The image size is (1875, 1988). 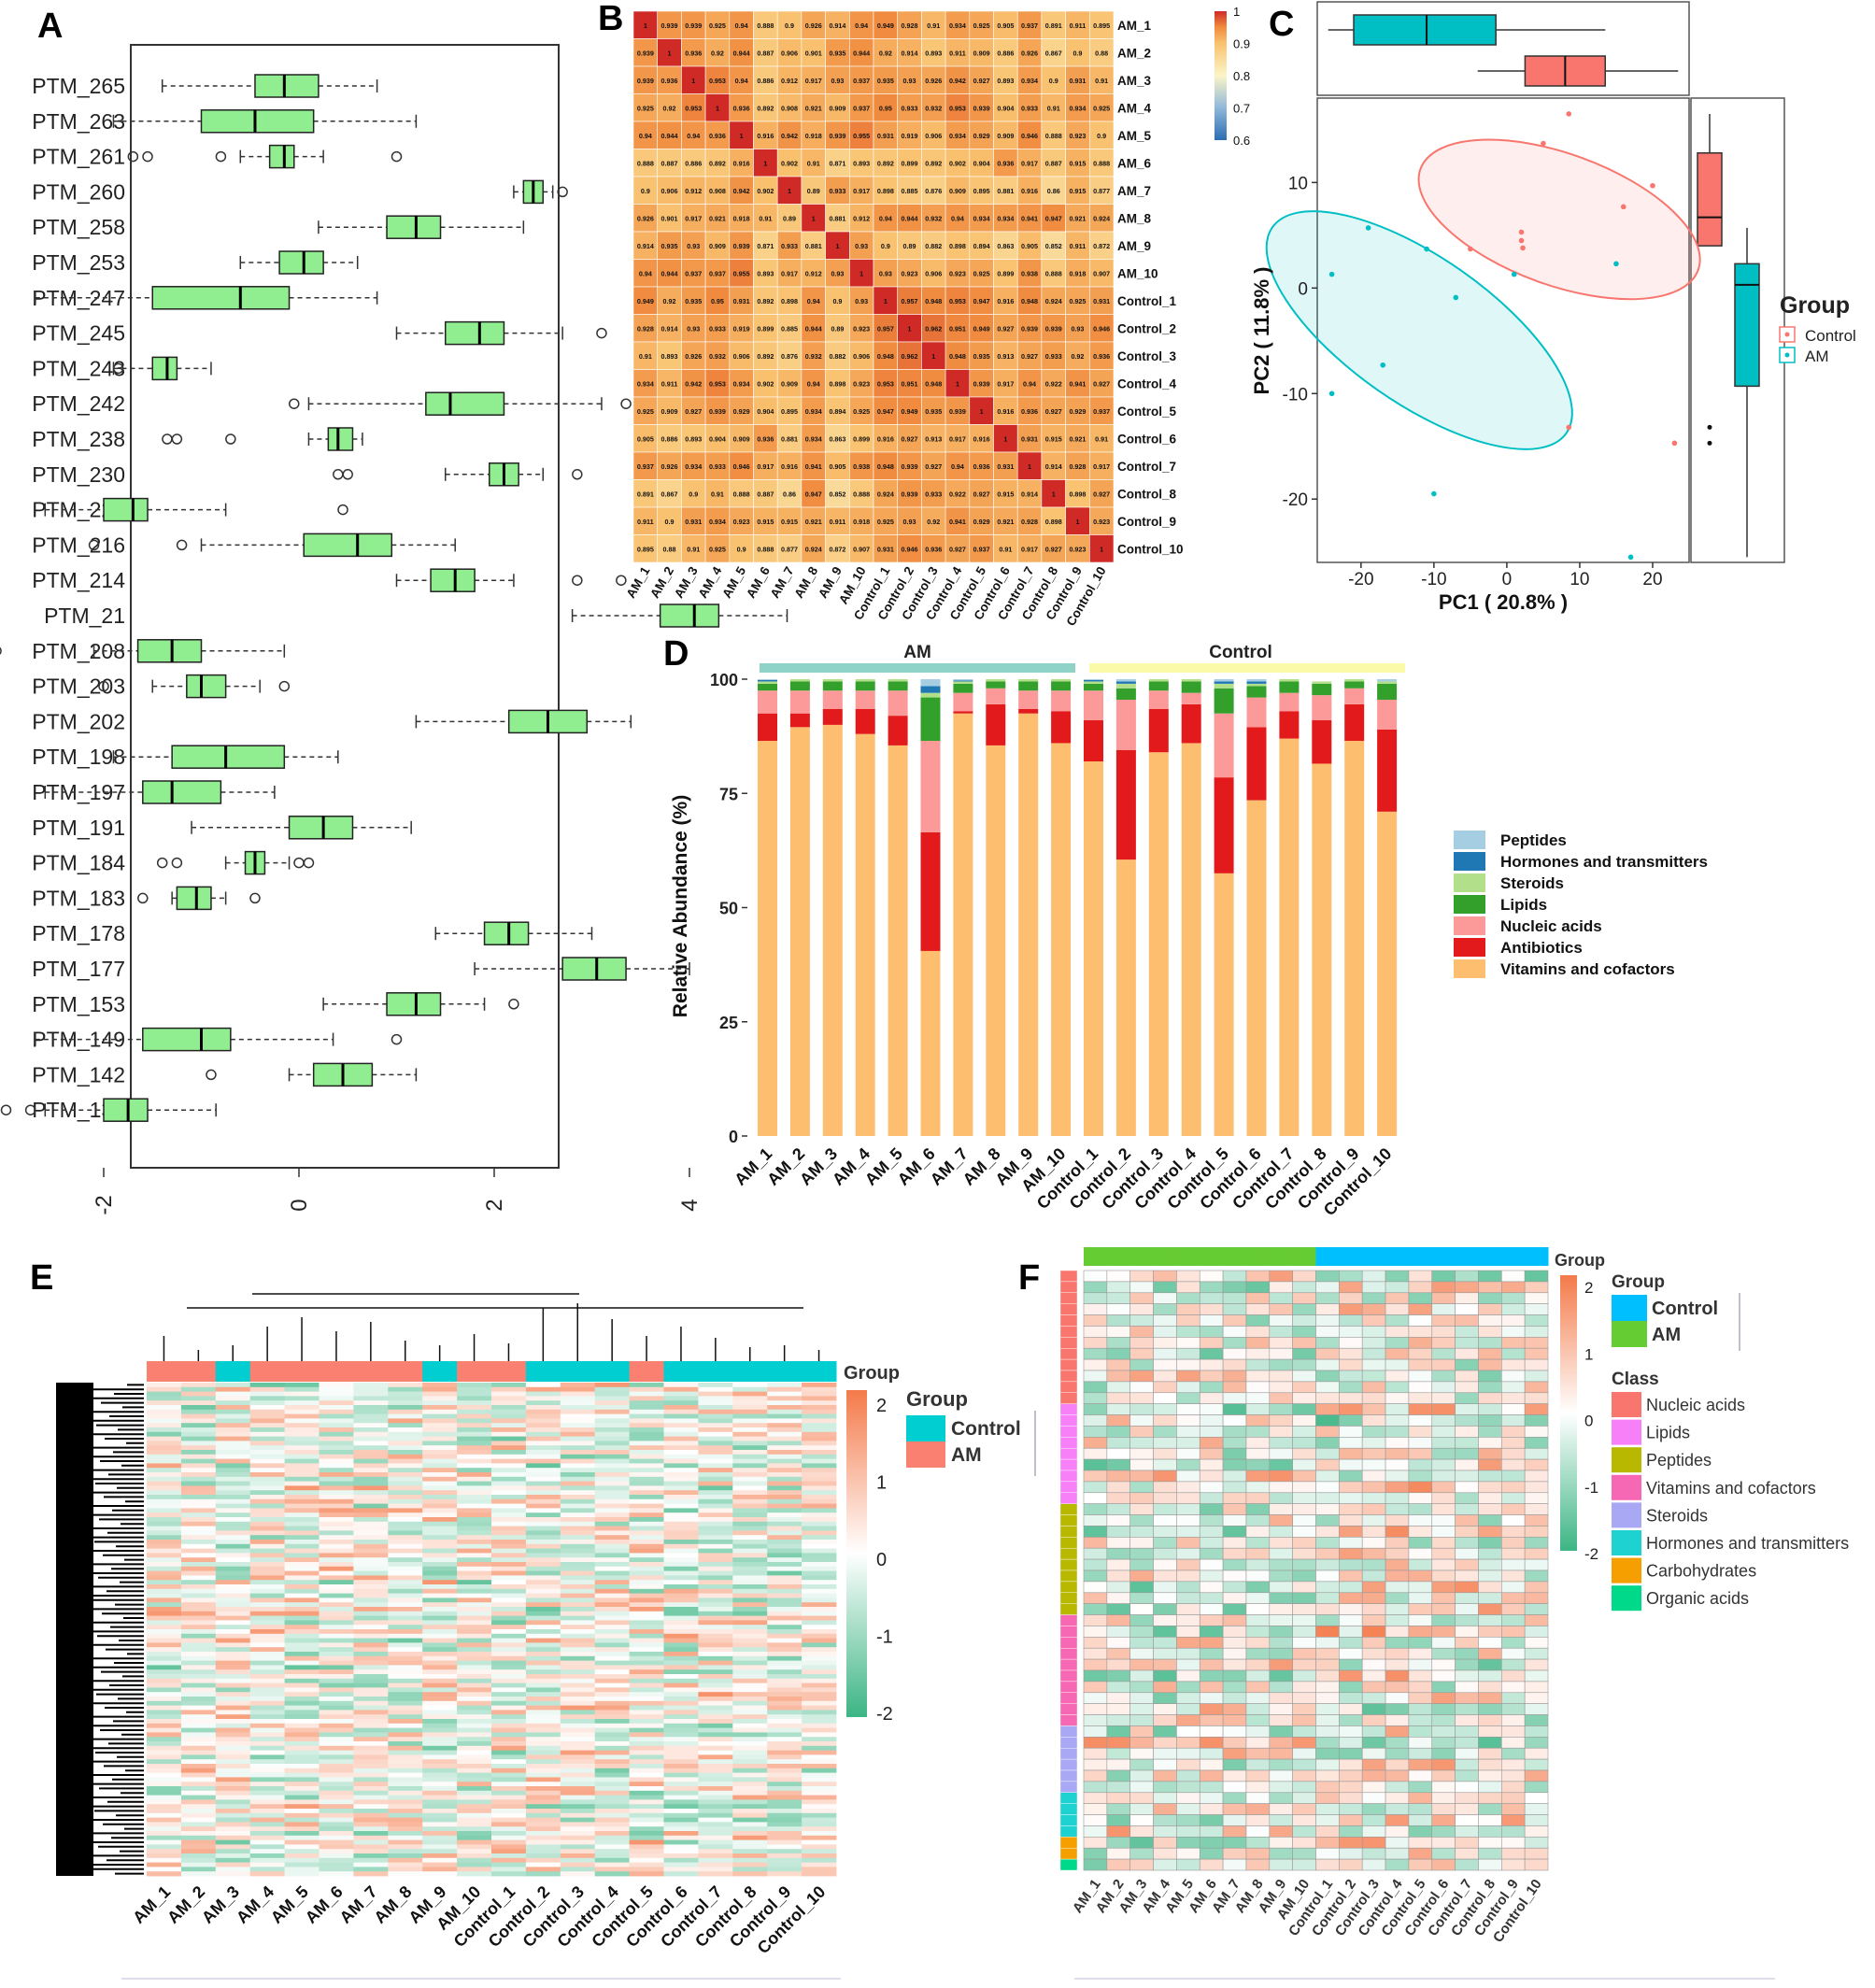 I want to click on data-point, so click(x=1331, y=393).